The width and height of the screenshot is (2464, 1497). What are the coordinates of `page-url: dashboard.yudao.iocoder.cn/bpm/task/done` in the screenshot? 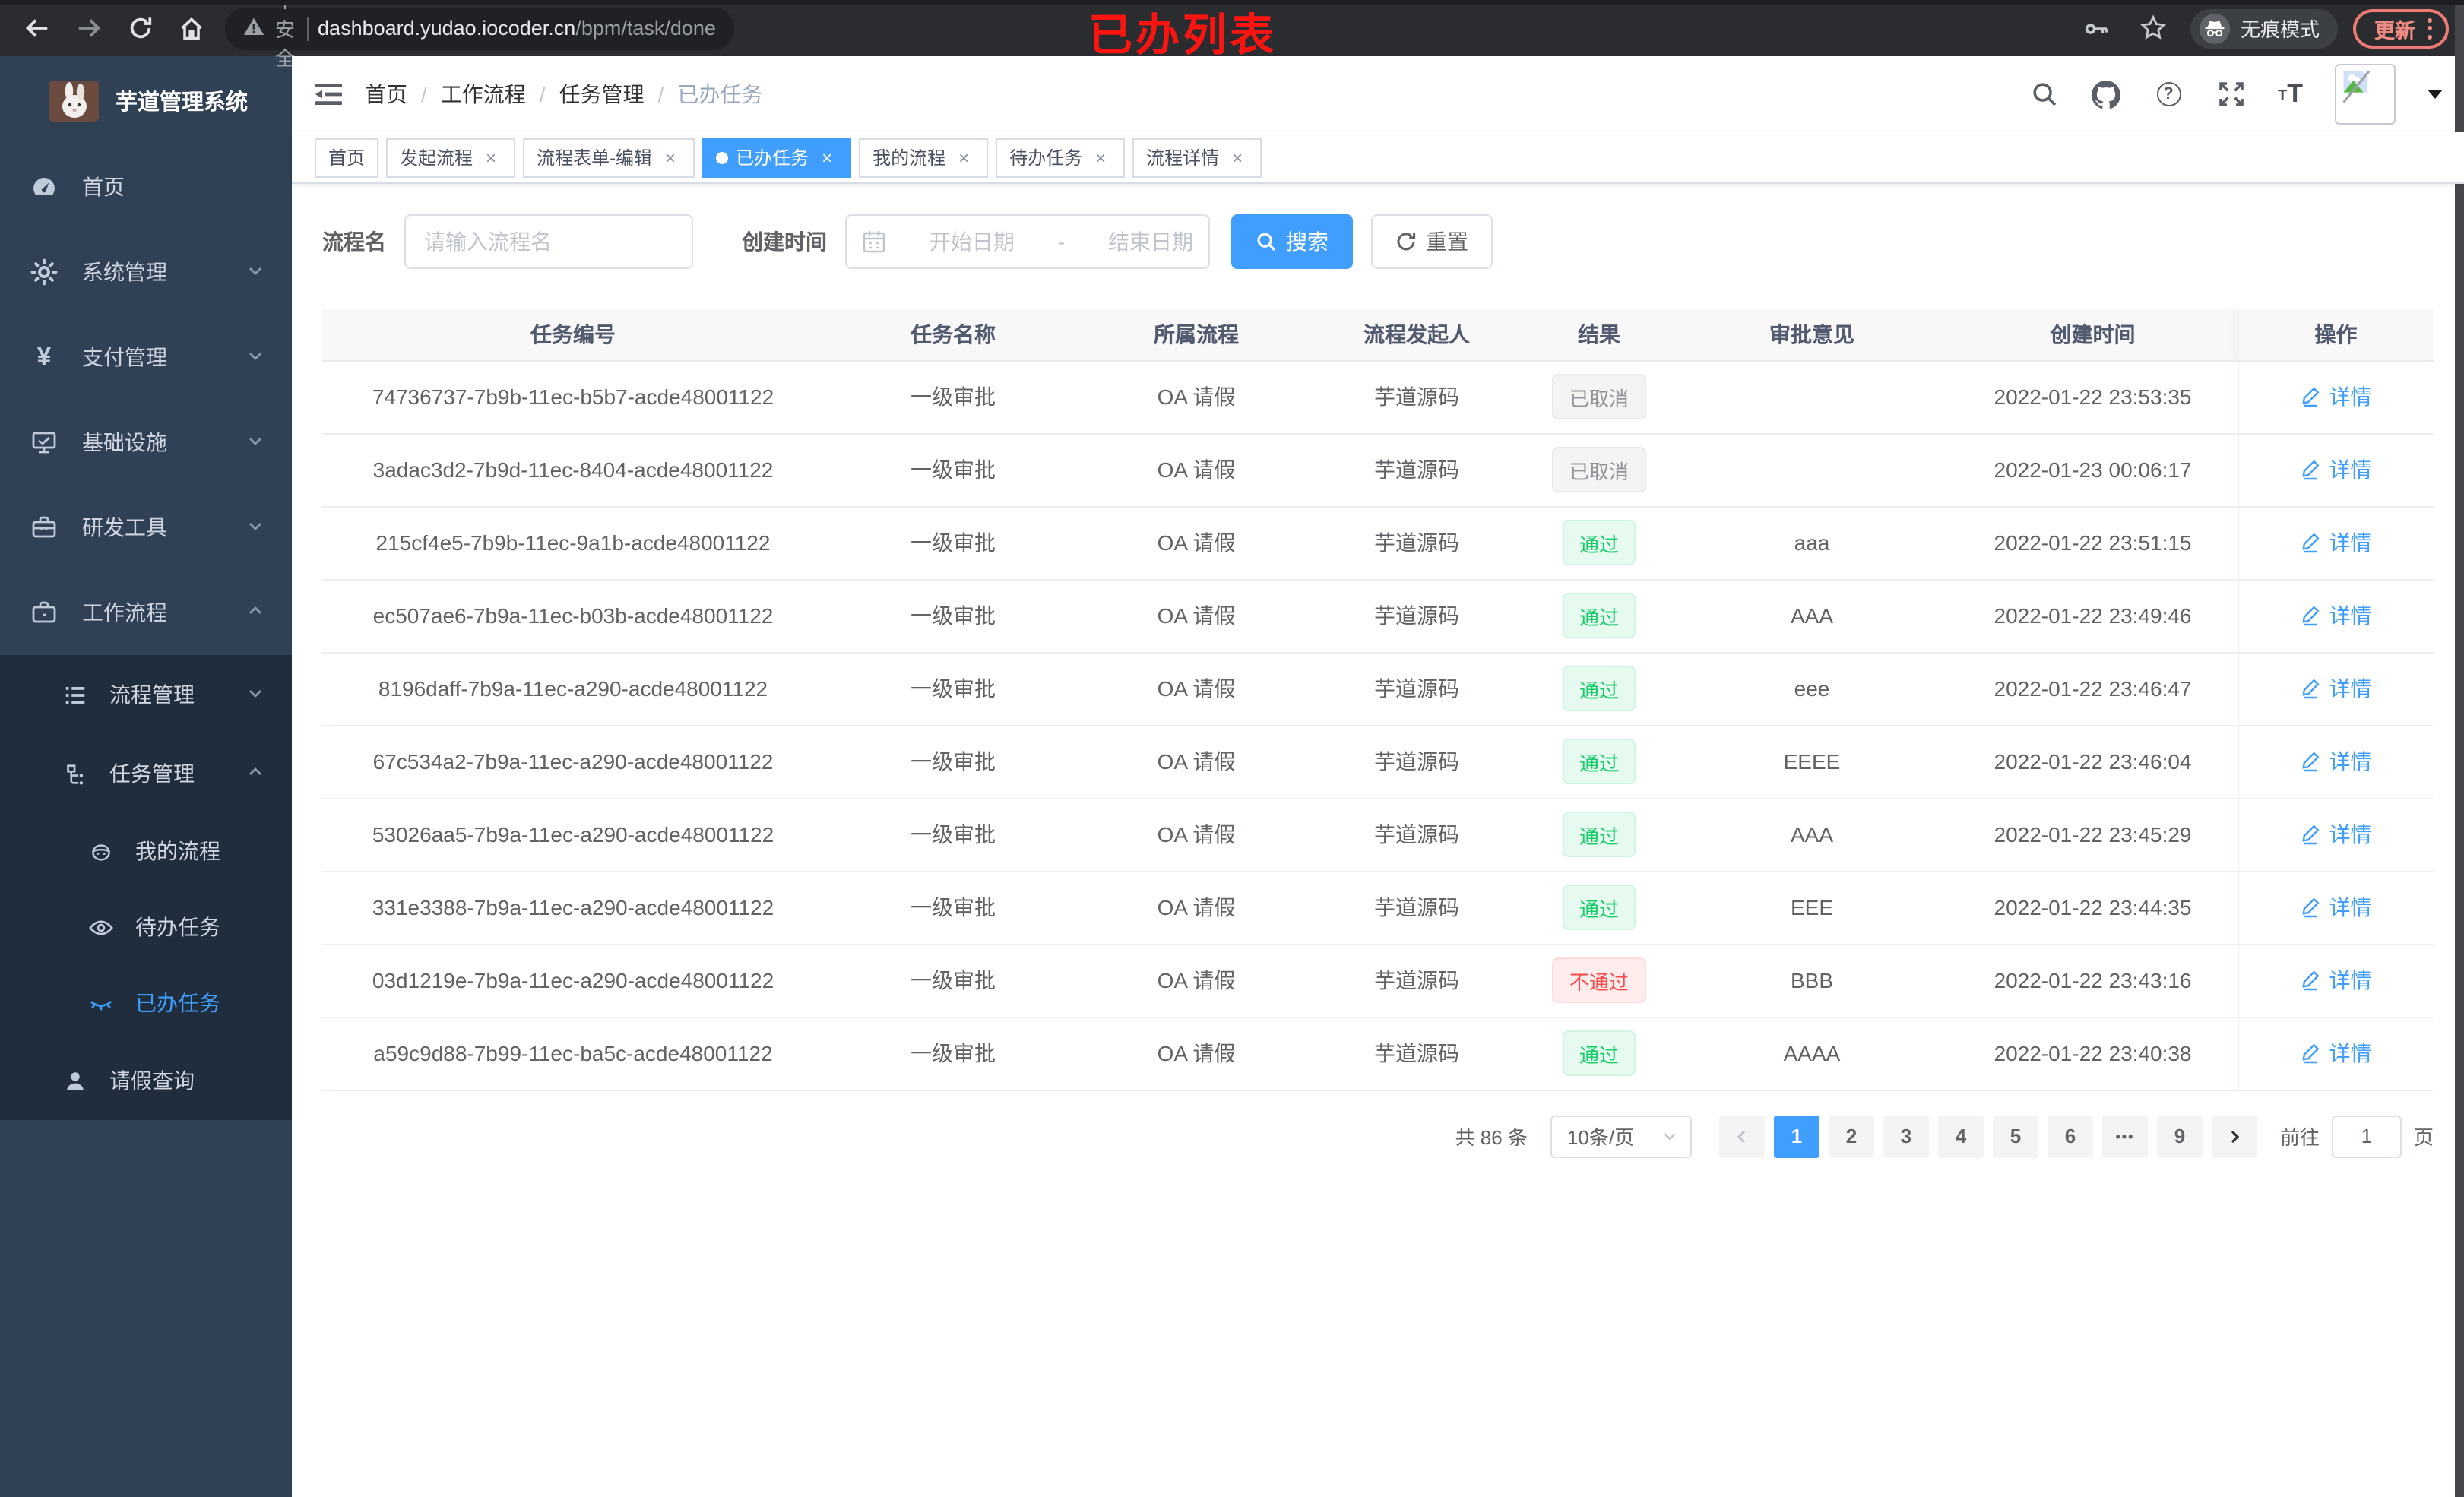 It's located at (517, 28).